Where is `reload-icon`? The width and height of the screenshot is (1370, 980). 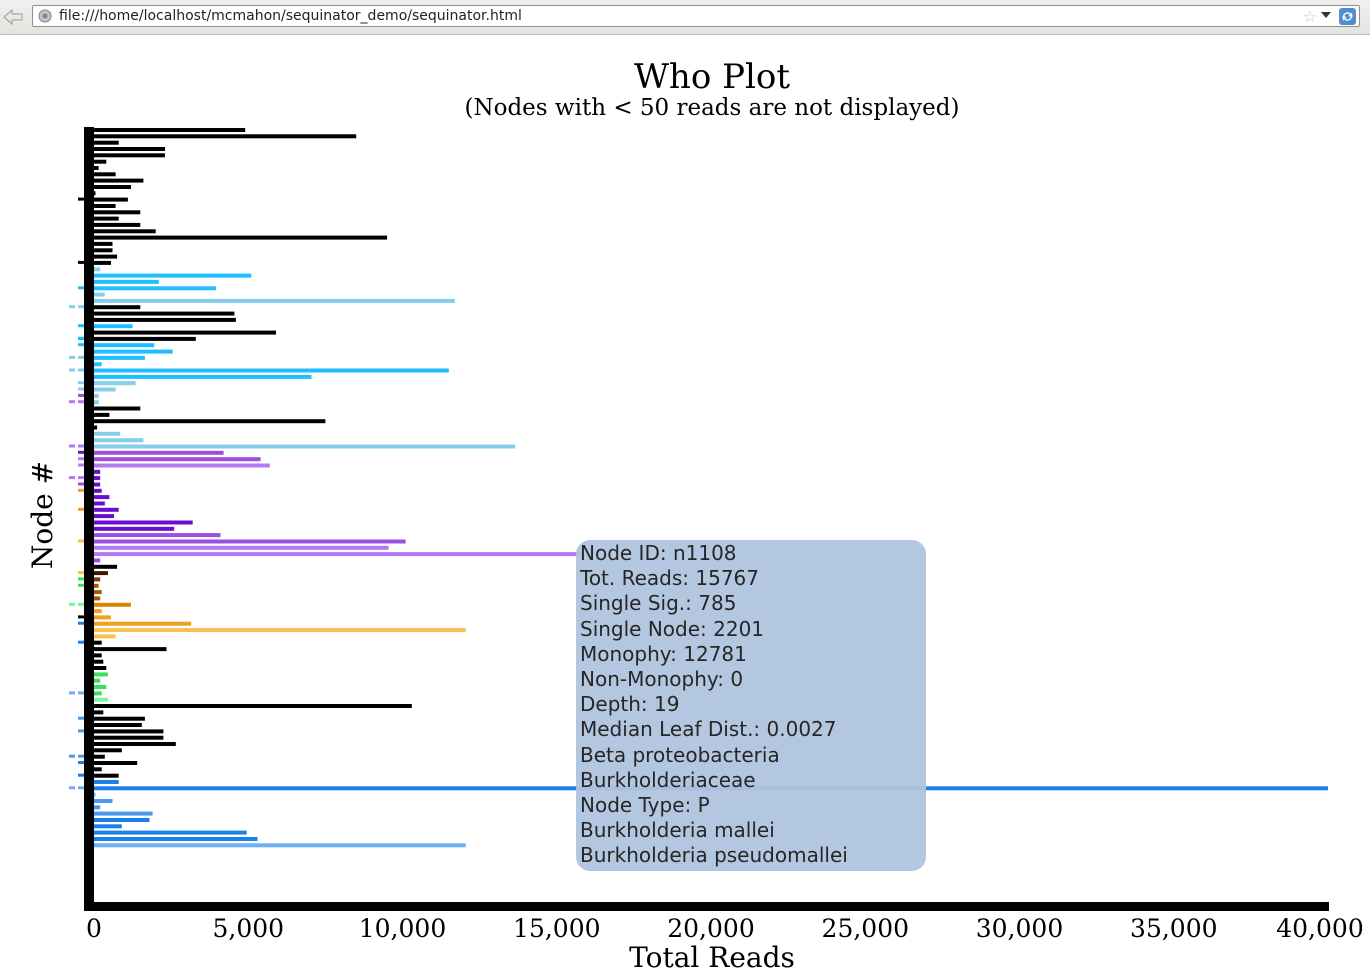
reload-icon is located at coordinates (1347, 16).